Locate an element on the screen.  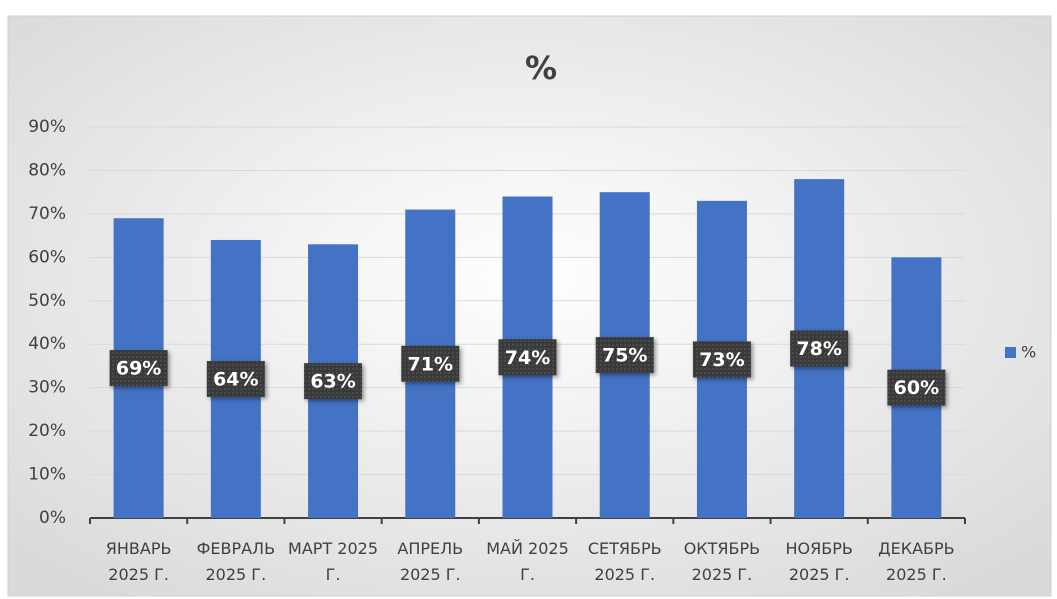
x-tick-label: СЕТЯБРЬ 2025 Г. is located at coordinates (624, 561).